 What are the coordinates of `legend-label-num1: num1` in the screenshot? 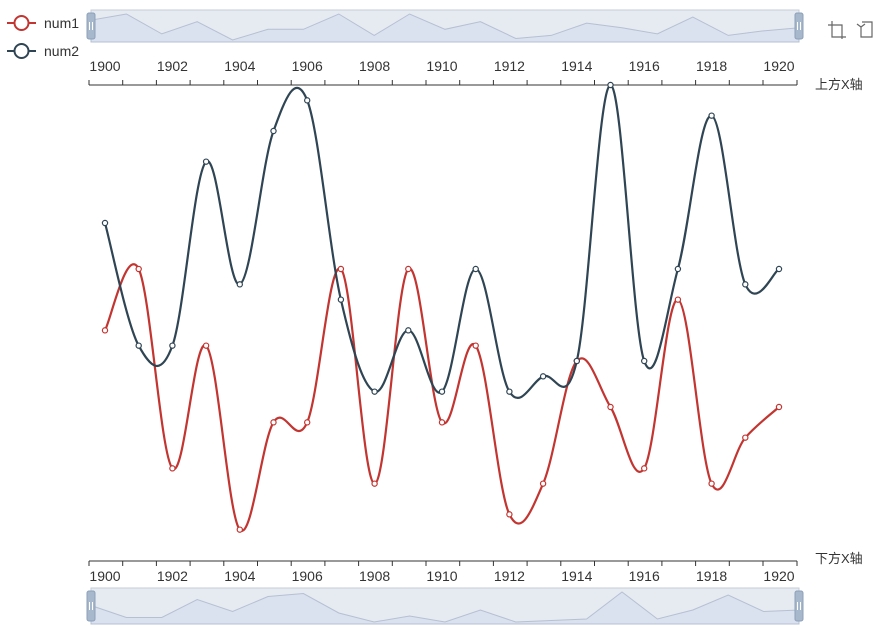 It's located at (61, 23).